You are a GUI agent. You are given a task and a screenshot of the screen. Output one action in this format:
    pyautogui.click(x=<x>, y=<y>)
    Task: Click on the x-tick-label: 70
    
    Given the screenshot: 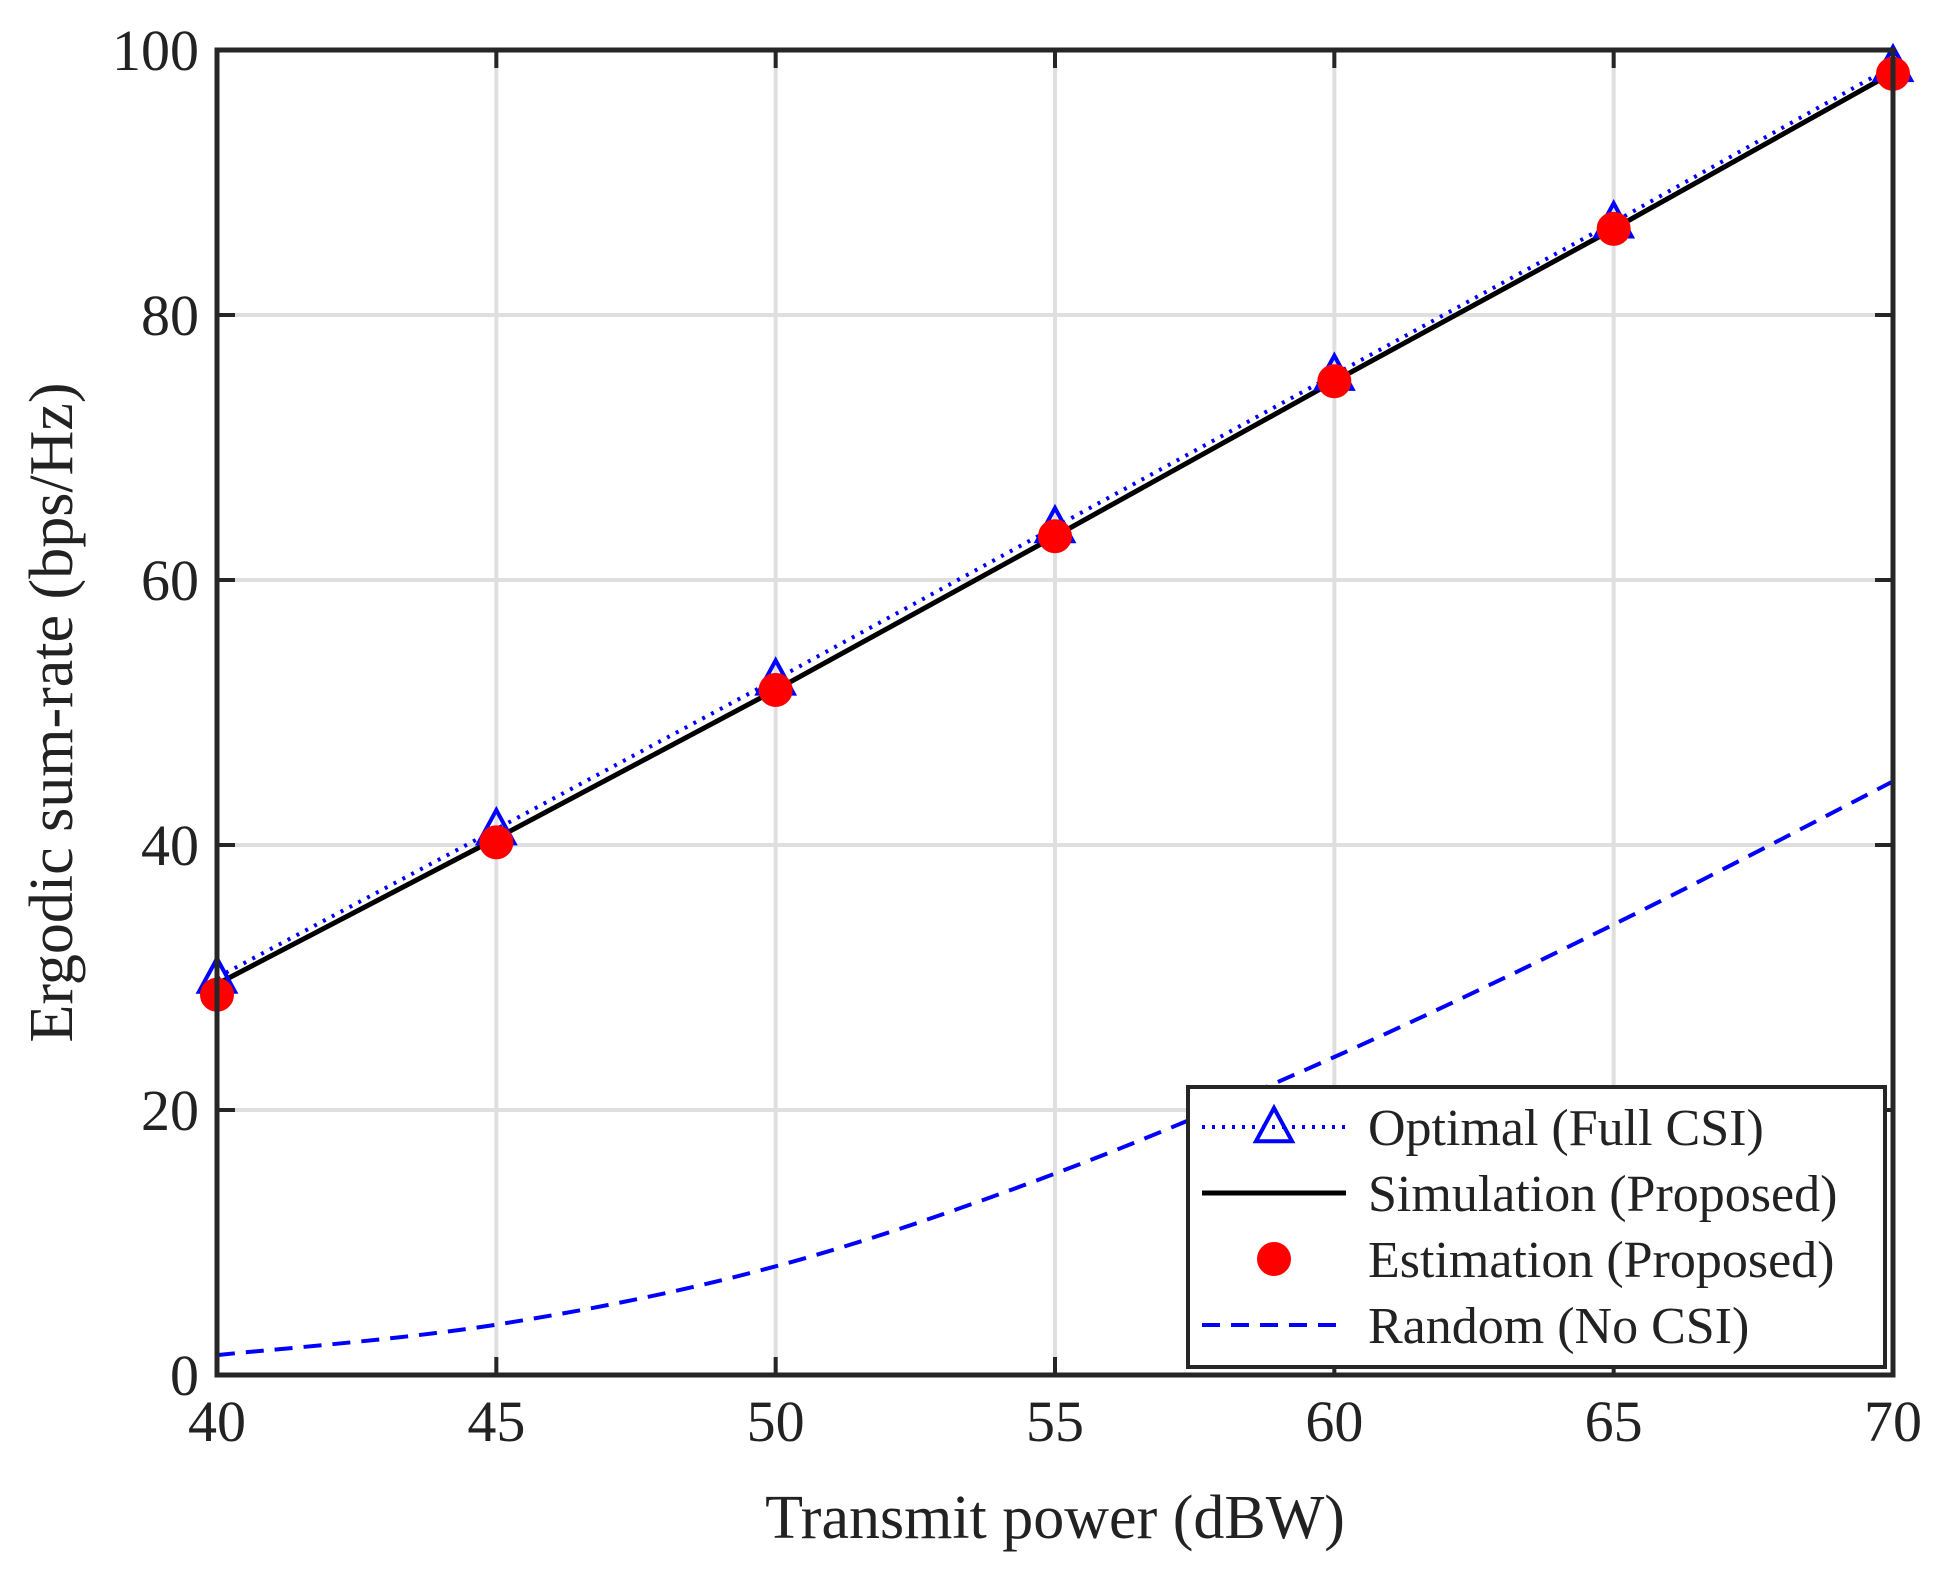 What is the action you would take?
    pyautogui.click(x=1893, y=1421)
    